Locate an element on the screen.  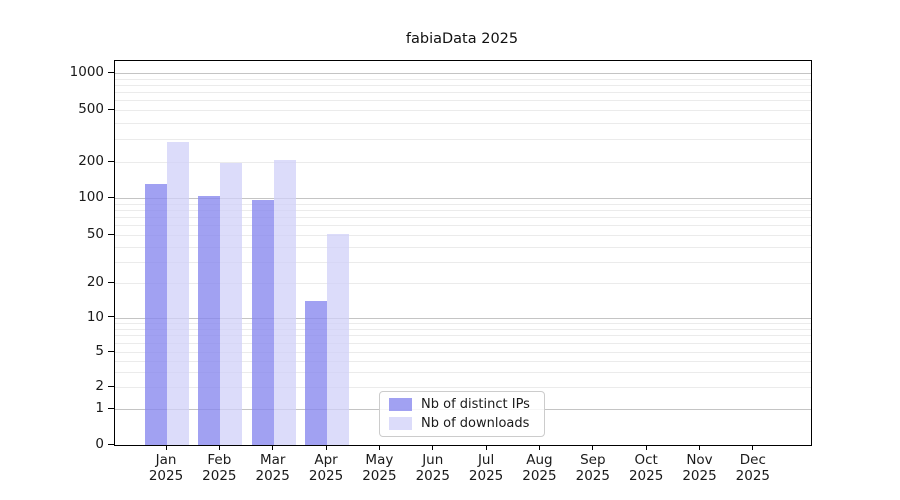
x-tick-label-jun: Jun 2025 is located at coordinates (433, 468).